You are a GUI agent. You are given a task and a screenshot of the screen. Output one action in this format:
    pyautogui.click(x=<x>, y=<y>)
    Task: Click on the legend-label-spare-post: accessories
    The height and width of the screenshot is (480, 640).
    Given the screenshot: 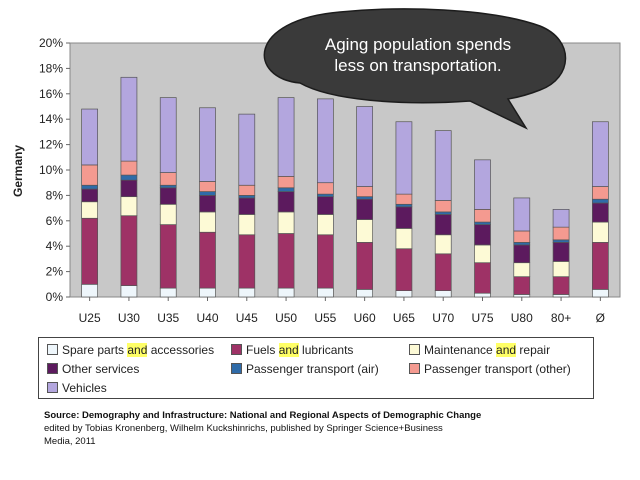 What is the action you would take?
    pyautogui.click(x=181, y=350)
    